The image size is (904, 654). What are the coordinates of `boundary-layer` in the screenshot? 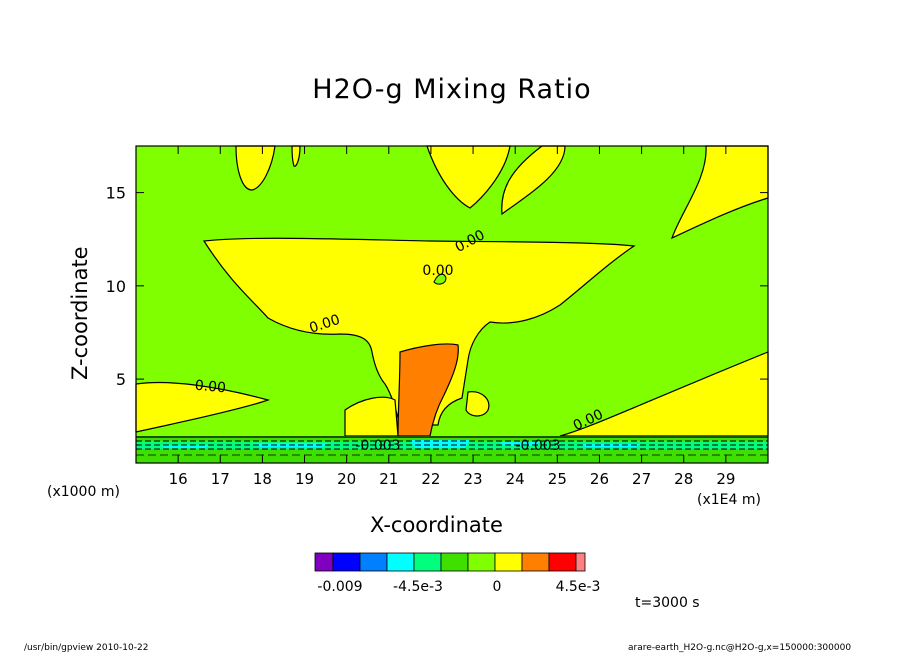 It's located at (452, 449).